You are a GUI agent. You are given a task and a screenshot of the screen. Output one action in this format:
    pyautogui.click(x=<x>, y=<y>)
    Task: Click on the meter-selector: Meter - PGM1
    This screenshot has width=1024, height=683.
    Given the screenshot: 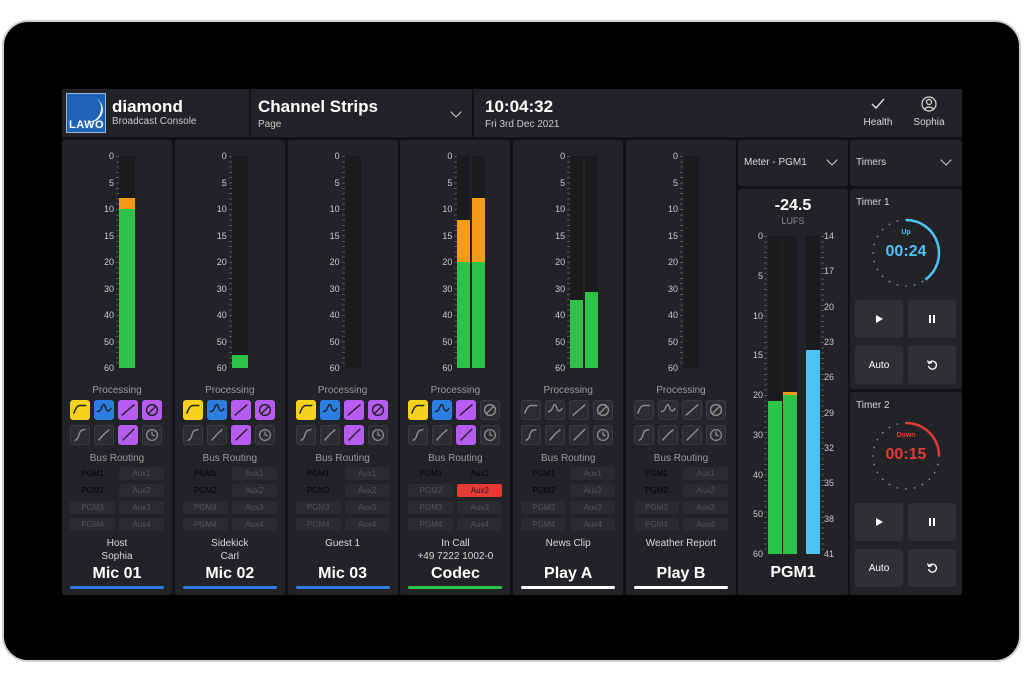 What is the action you would take?
    pyautogui.click(x=793, y=163)
    